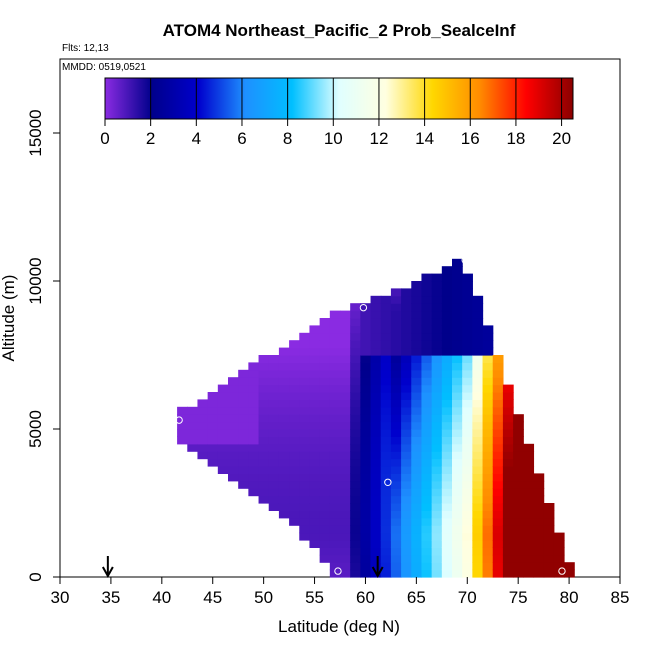 This screenshot has height=650, width=650. I want to click on x-tick-label: 40, so click(161, 597).